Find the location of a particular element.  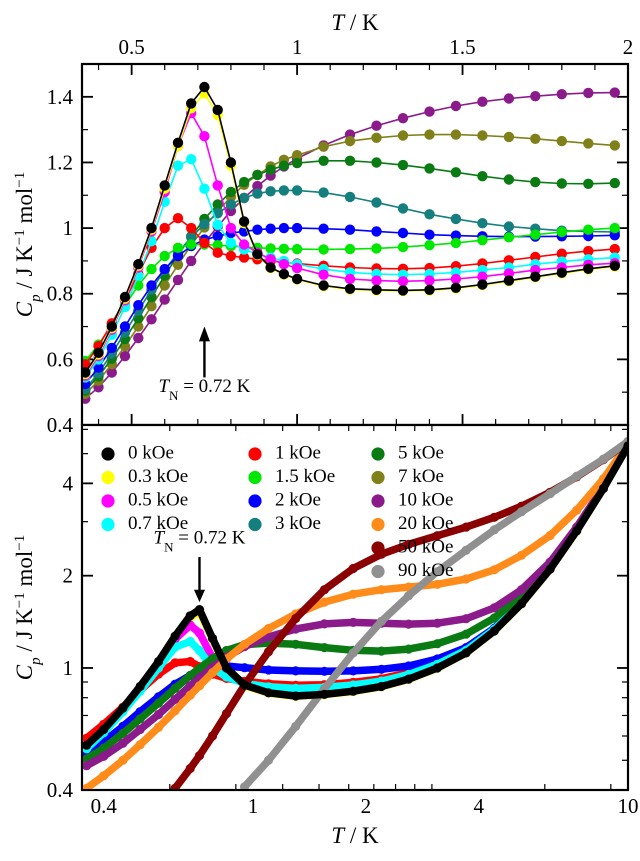

legend-item: 0.3 kOe is located at coordinates (144, 476).